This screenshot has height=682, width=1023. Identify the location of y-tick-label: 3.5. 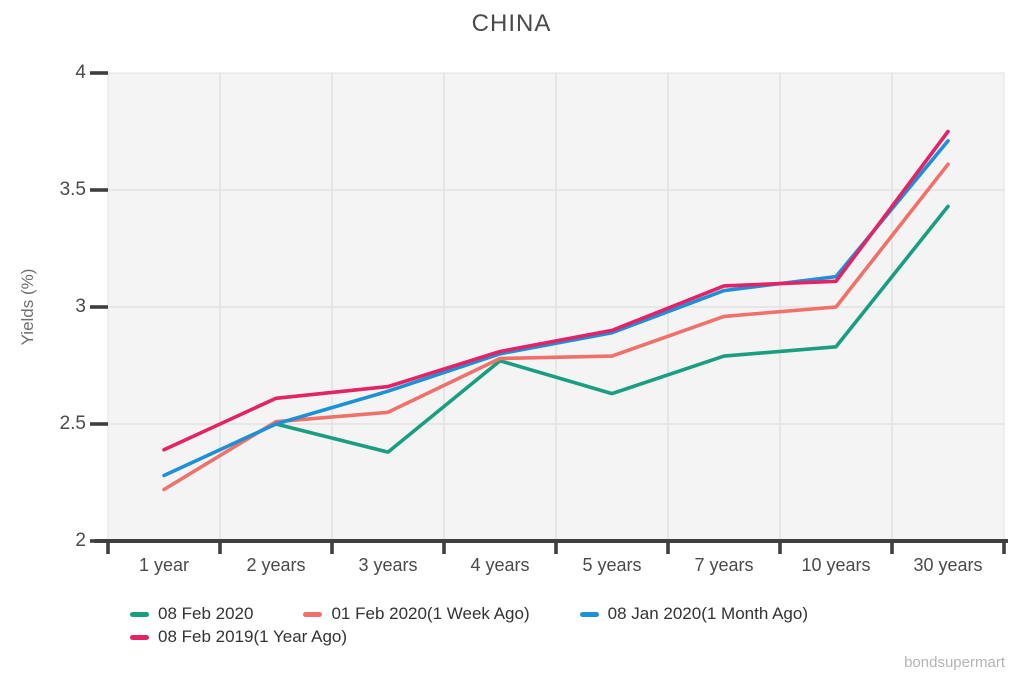
(72, 189).